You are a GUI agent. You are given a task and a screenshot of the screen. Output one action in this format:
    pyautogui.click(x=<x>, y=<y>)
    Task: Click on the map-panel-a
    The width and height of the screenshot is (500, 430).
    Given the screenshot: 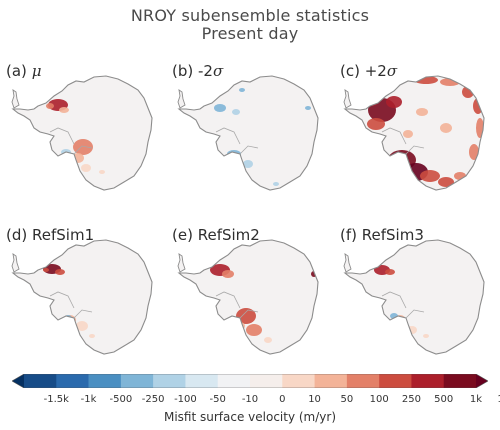 What is the action you would take?
    pyautogui.click(x=82, y=133)
    